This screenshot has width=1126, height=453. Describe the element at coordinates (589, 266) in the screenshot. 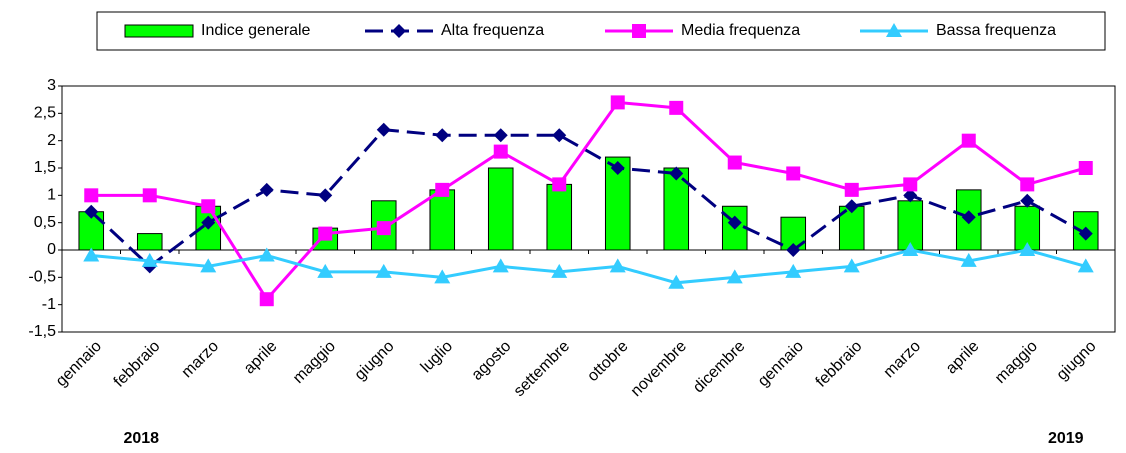

I see `line` at that location.